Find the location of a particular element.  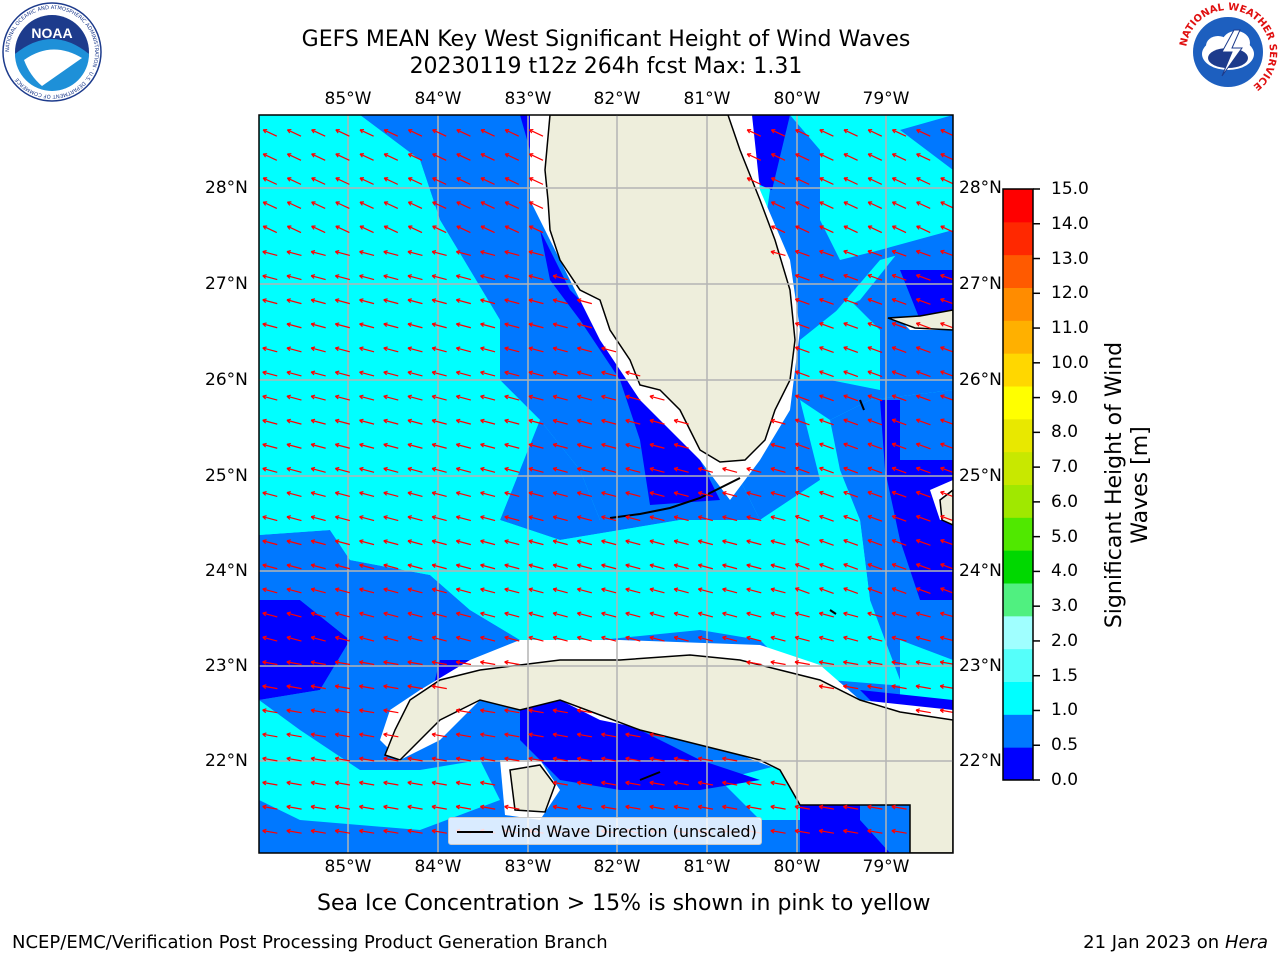

lon-label-bottom: 85°W is located at coordinates (348, 867).